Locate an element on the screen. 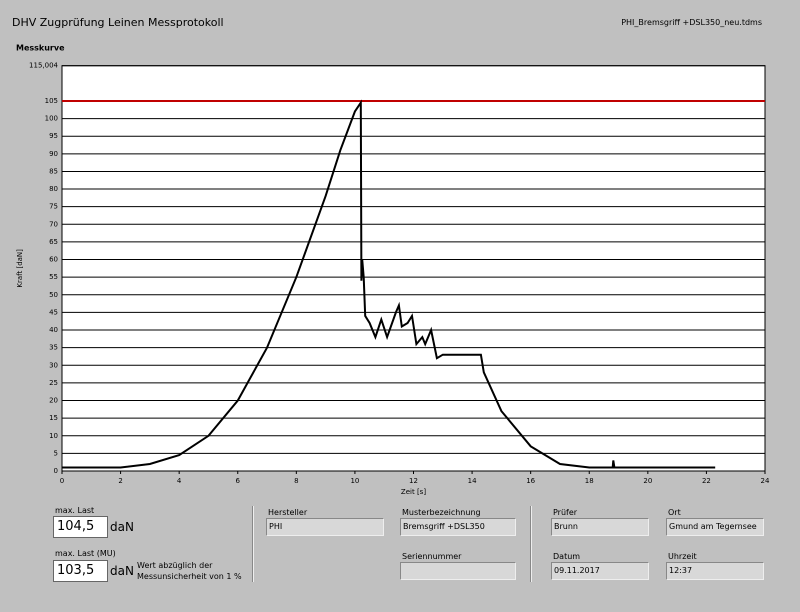 This screenshot has height=612, width=800. x-tick-label: 2 is located at coordinates (120, 481).